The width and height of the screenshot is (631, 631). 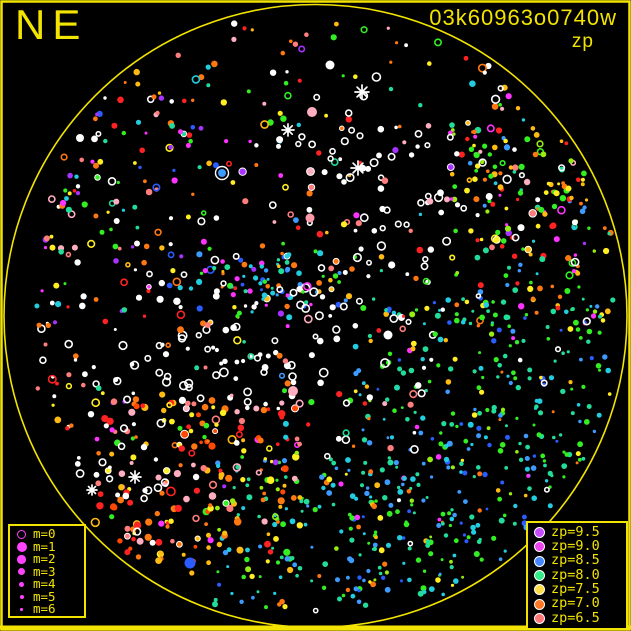 I want to click on open-circle-swatch, so click(x=21, y=534).